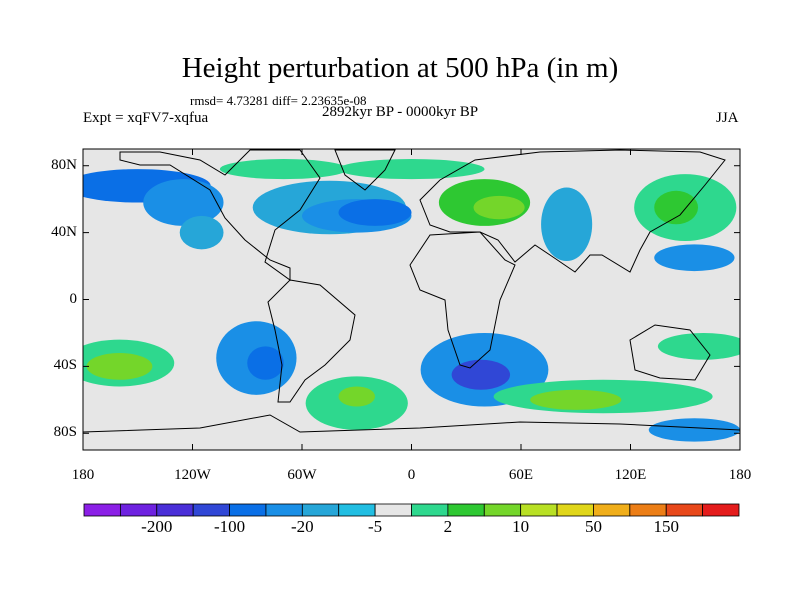 The height and width of the screenshot is (600, 800). I want to click on stats-text: rmsd= 4.73281 diff= 2.23635e-08, so click(278, 100).